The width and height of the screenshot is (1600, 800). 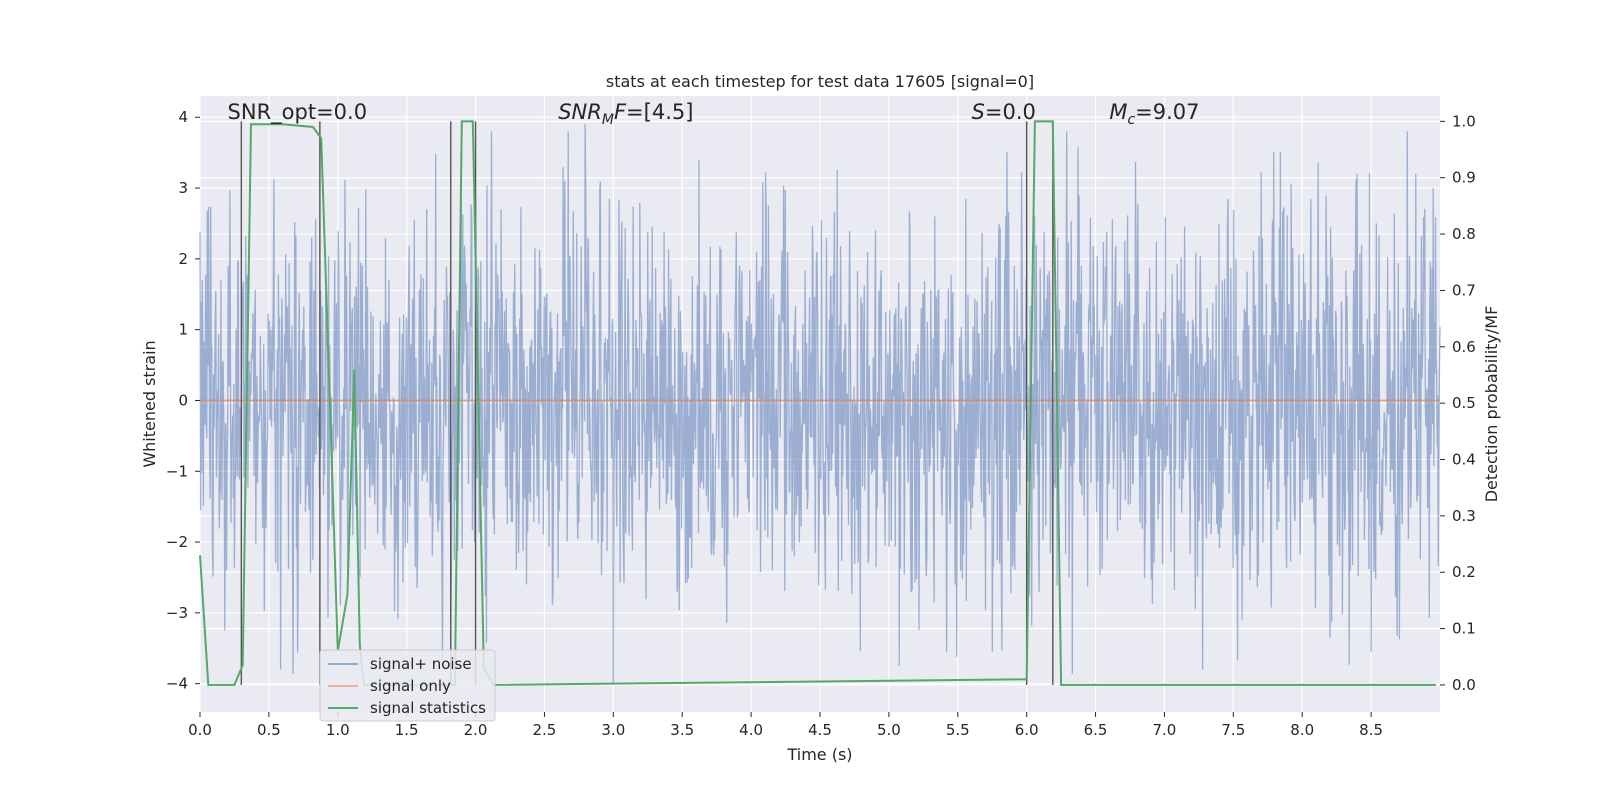 What do you see at coordinates (714, 114) in the screenshot?
I see `annotations: SNR_opt=0.0 SNRMF=[4.5] S=0.0 Mc=9.07` at bounding box center [714, 114].